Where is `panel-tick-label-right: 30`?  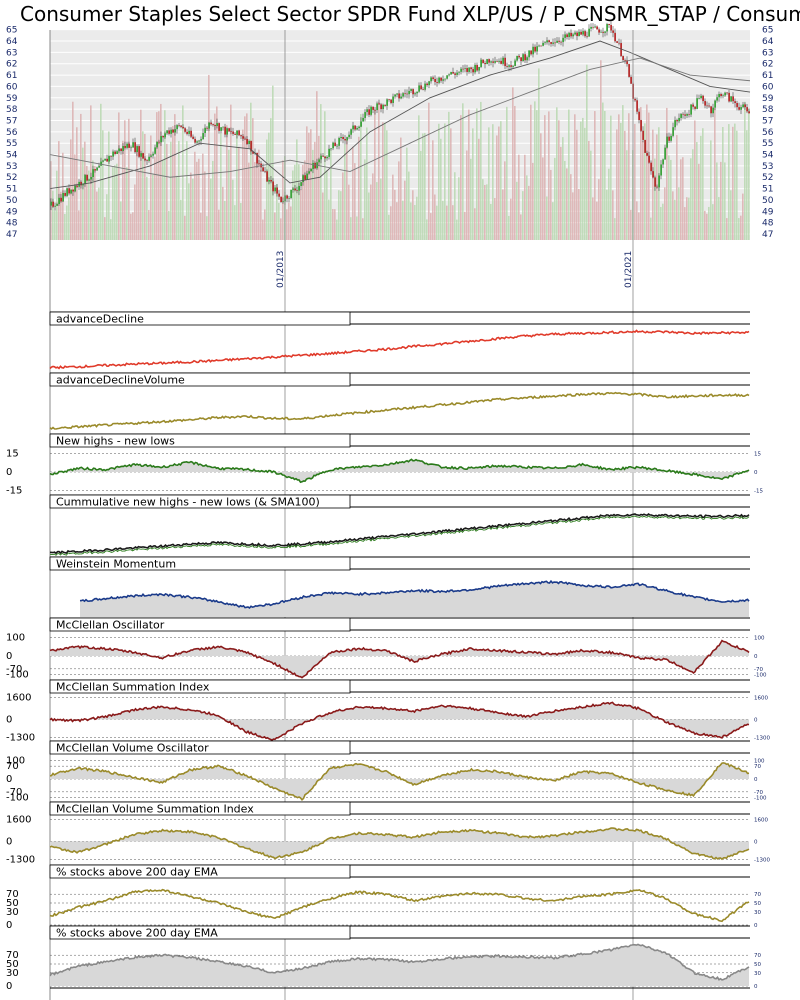
panel-tick-label-right: 30 is located at coordinates (757, 974).